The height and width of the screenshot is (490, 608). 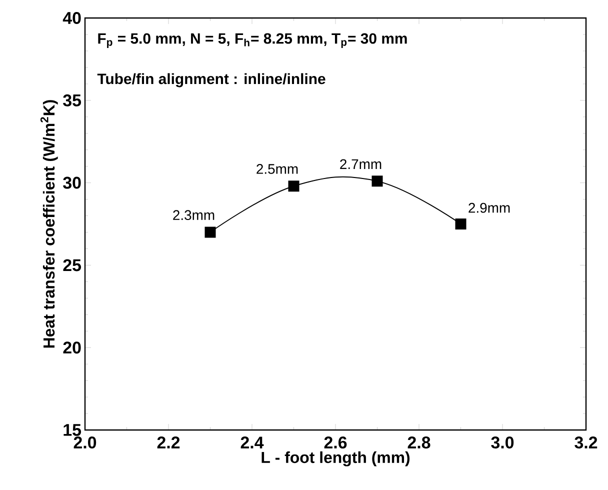 What do you see at coordinates (252, 40) in the screenshot?
I see `annotation: F$_{p}$ = 5.0 mm, N = 5, F$_{h}$= 8.25 mm, T$_{p}$= 30 mm` at bounding box center [252, 40].